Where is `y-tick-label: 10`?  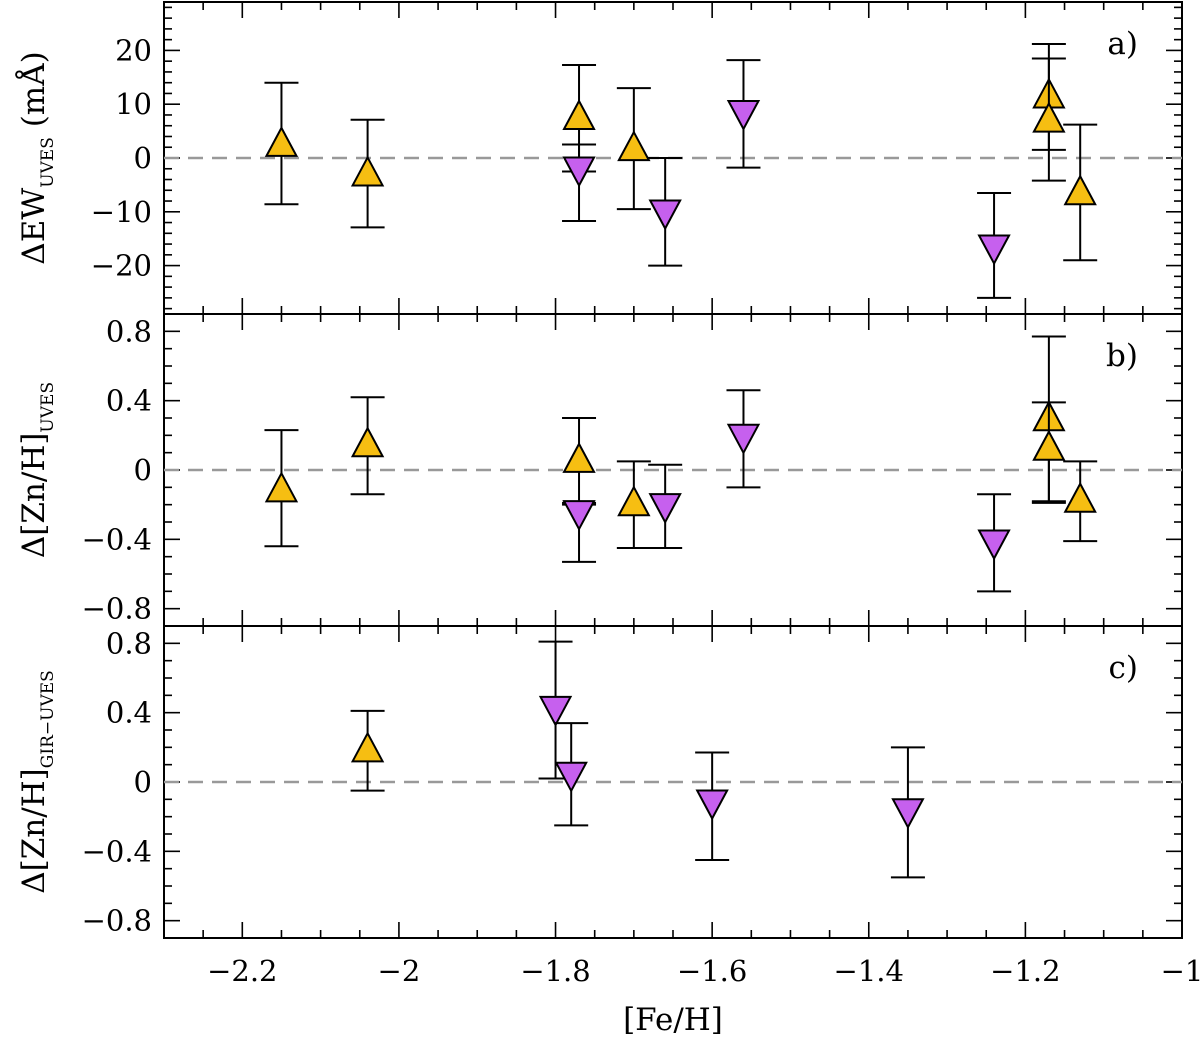 y-tick-label: 10 is located at coordinates (133, 104).